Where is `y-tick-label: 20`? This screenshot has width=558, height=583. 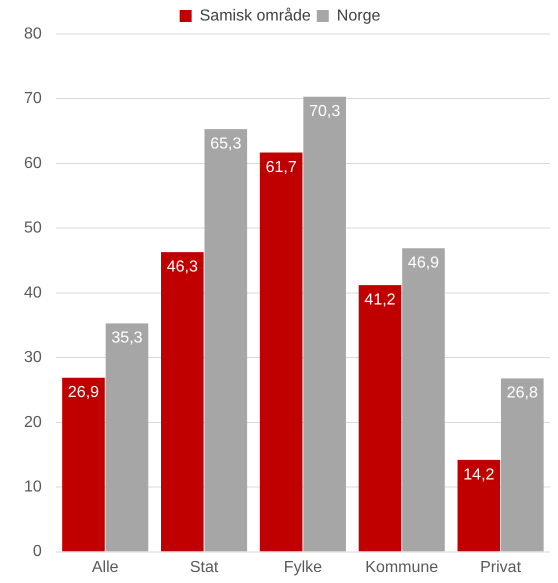 y-tick-label: 20 is located at coordinates (33, 422).